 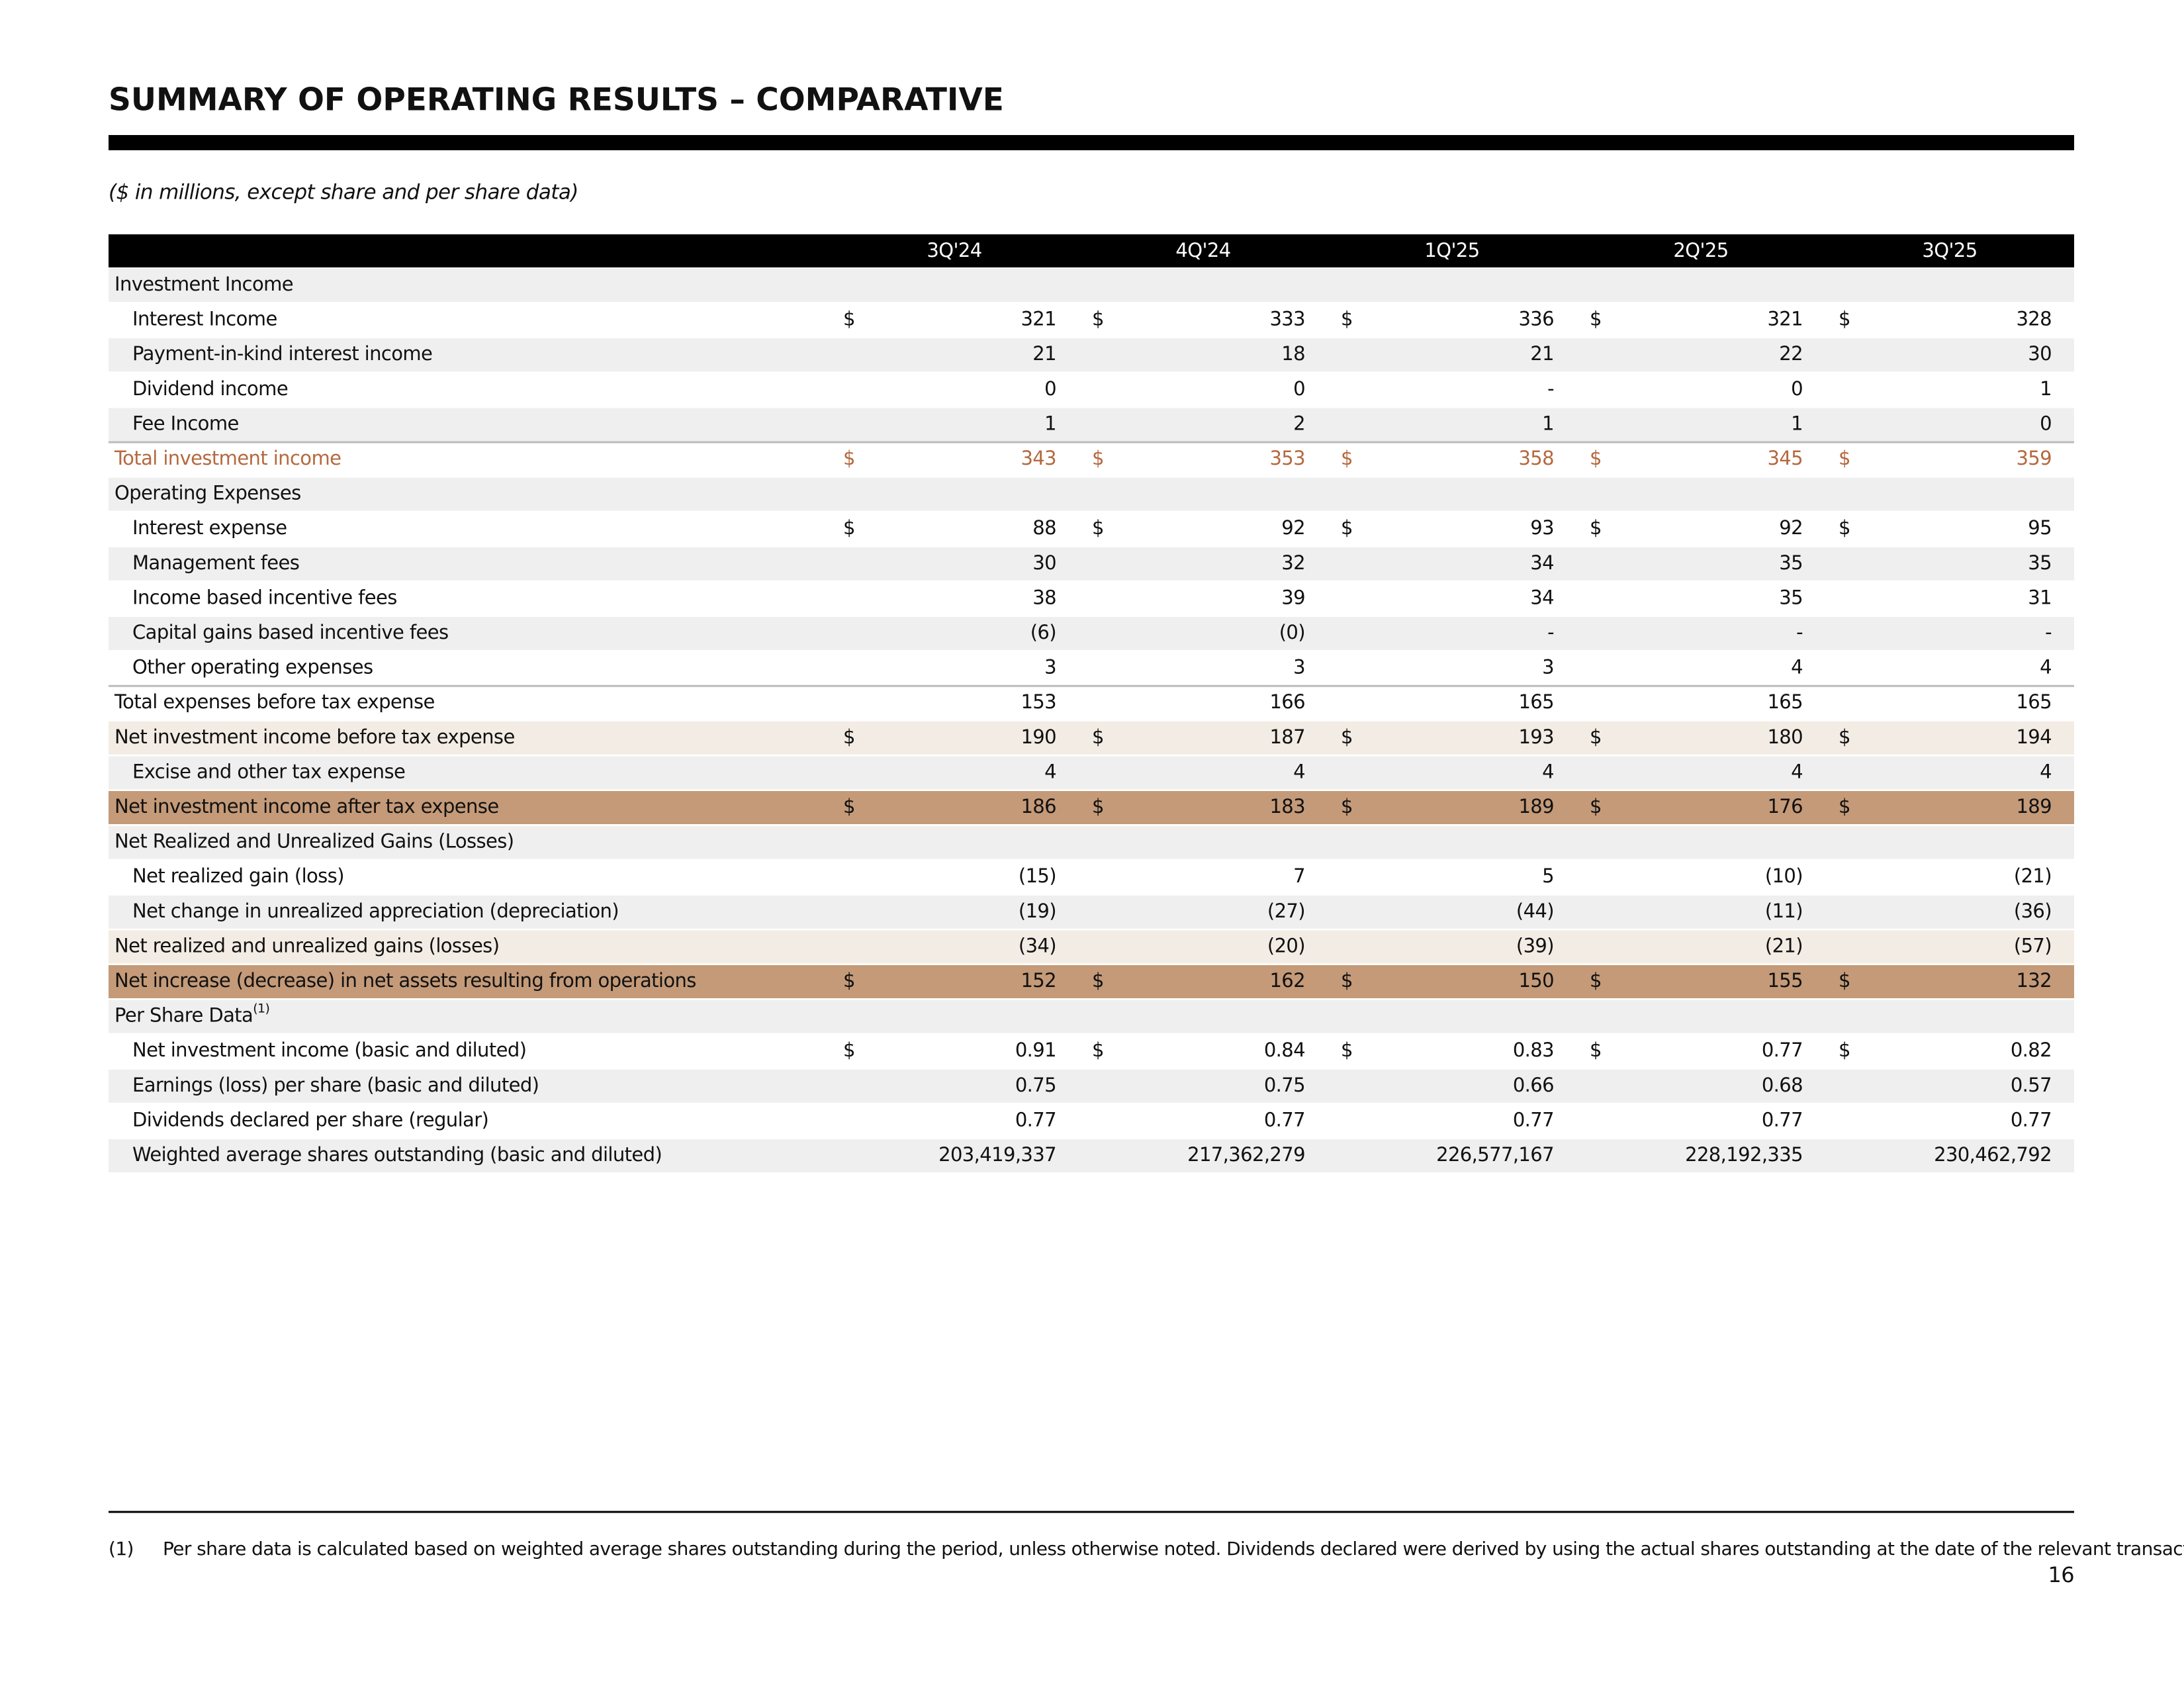 I want to click on cell-value: 0.83, so click(x=1533, y=1050).